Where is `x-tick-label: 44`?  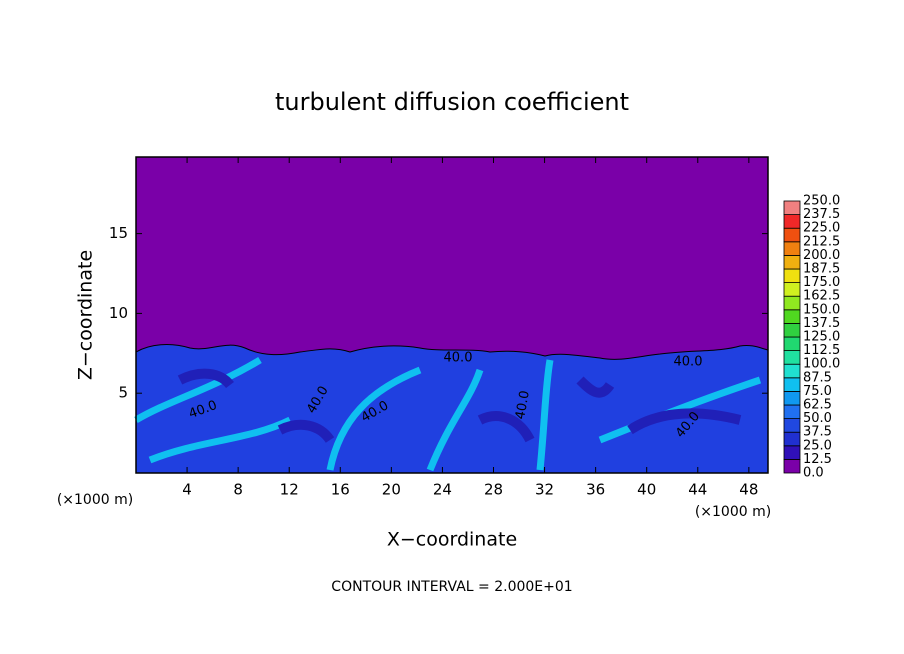 x-tick-label: 44 is located at coordinates (697, 490).